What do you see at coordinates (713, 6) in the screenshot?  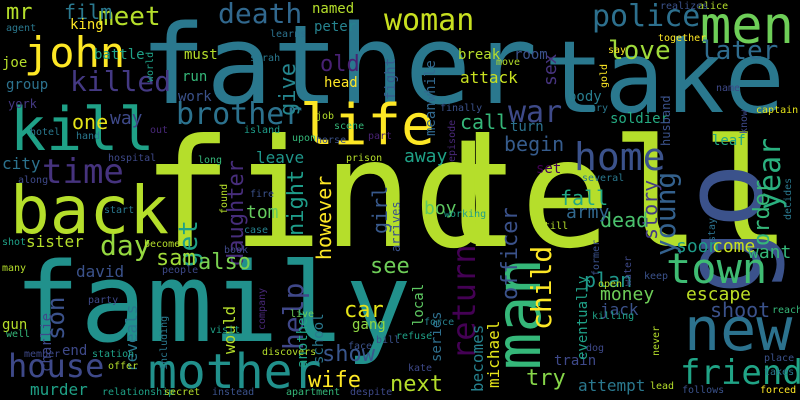 I see `word: alice` at bounding box center [713, 6].